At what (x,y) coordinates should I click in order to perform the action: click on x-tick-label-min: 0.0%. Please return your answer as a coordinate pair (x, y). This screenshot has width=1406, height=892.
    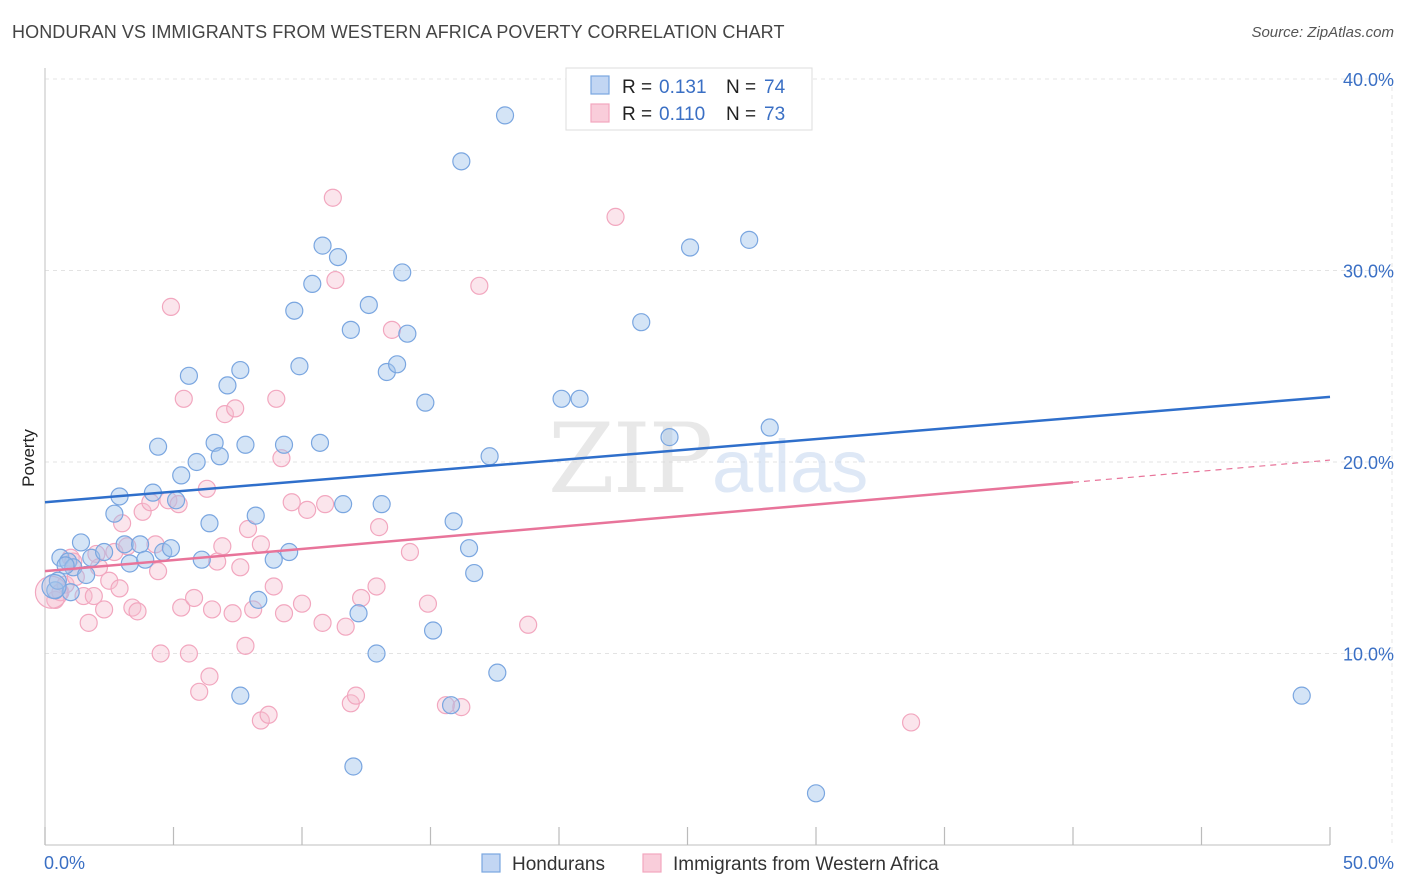
    Looking at the image, I should click on (64, 863).